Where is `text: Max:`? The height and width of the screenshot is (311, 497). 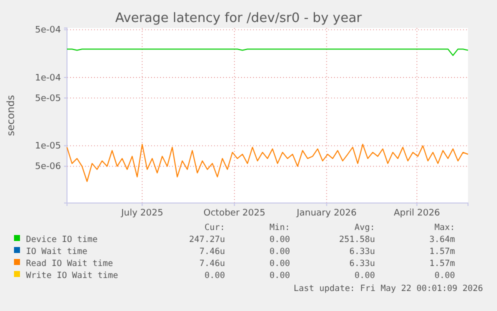
text: Max: is located at coordinates (444, 228).